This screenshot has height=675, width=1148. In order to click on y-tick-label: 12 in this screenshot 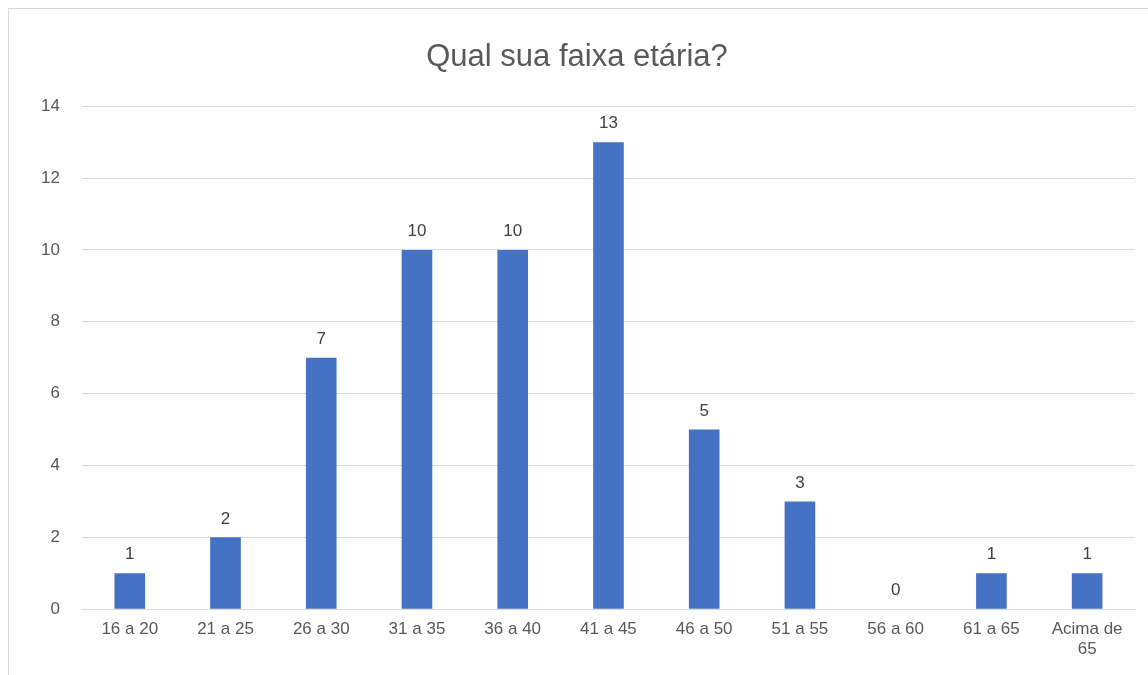, I will do `click(50, 177)`.